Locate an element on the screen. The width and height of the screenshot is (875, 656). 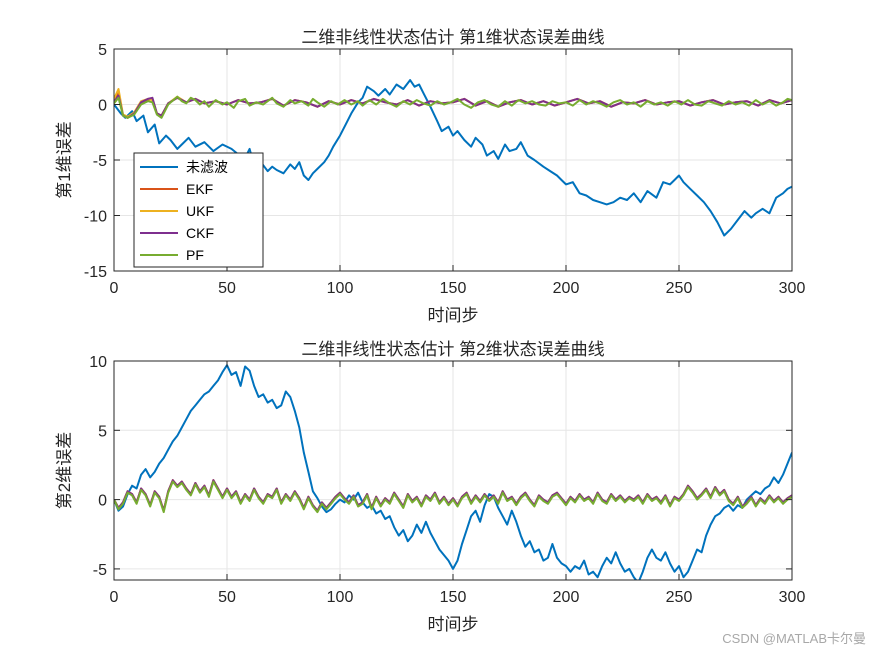
legend-label: UKF is located at coordinates (200, 211).